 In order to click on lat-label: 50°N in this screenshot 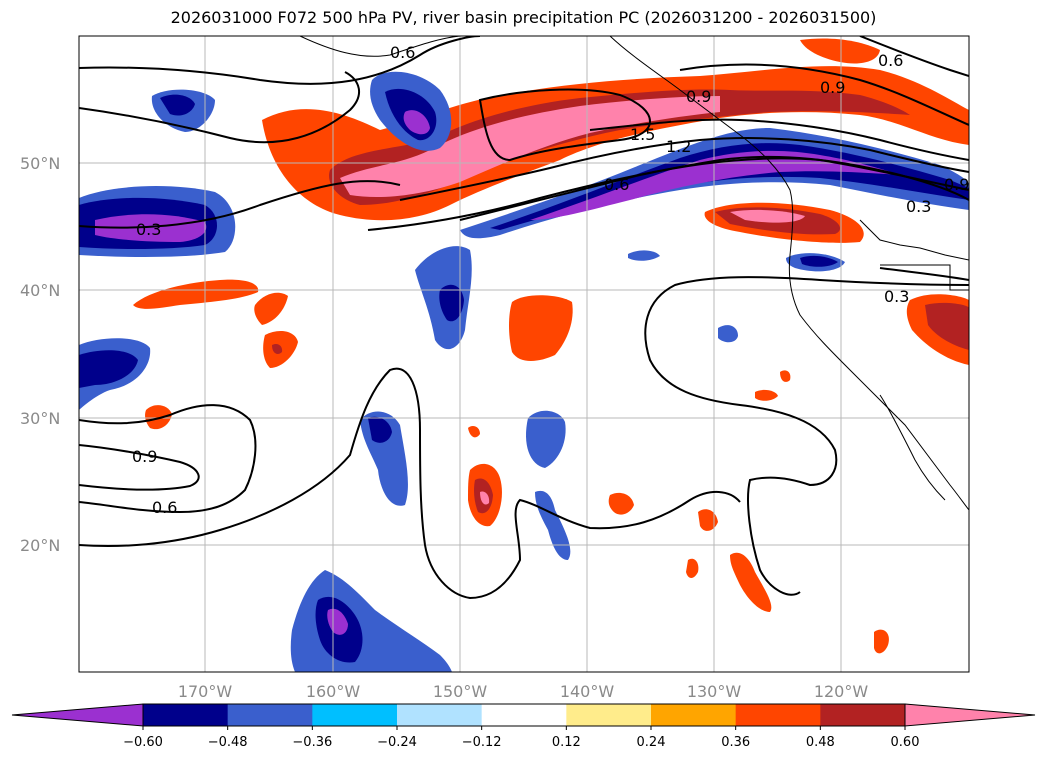, I will do `click(40, 163)`.